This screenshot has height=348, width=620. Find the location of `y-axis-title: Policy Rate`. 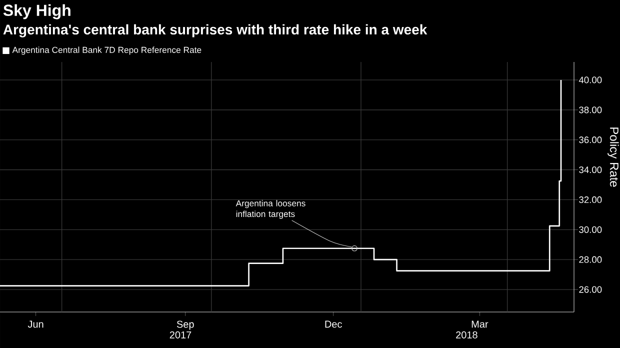

y-axis-title: Policy Rate is located at coordinates (613, 157).